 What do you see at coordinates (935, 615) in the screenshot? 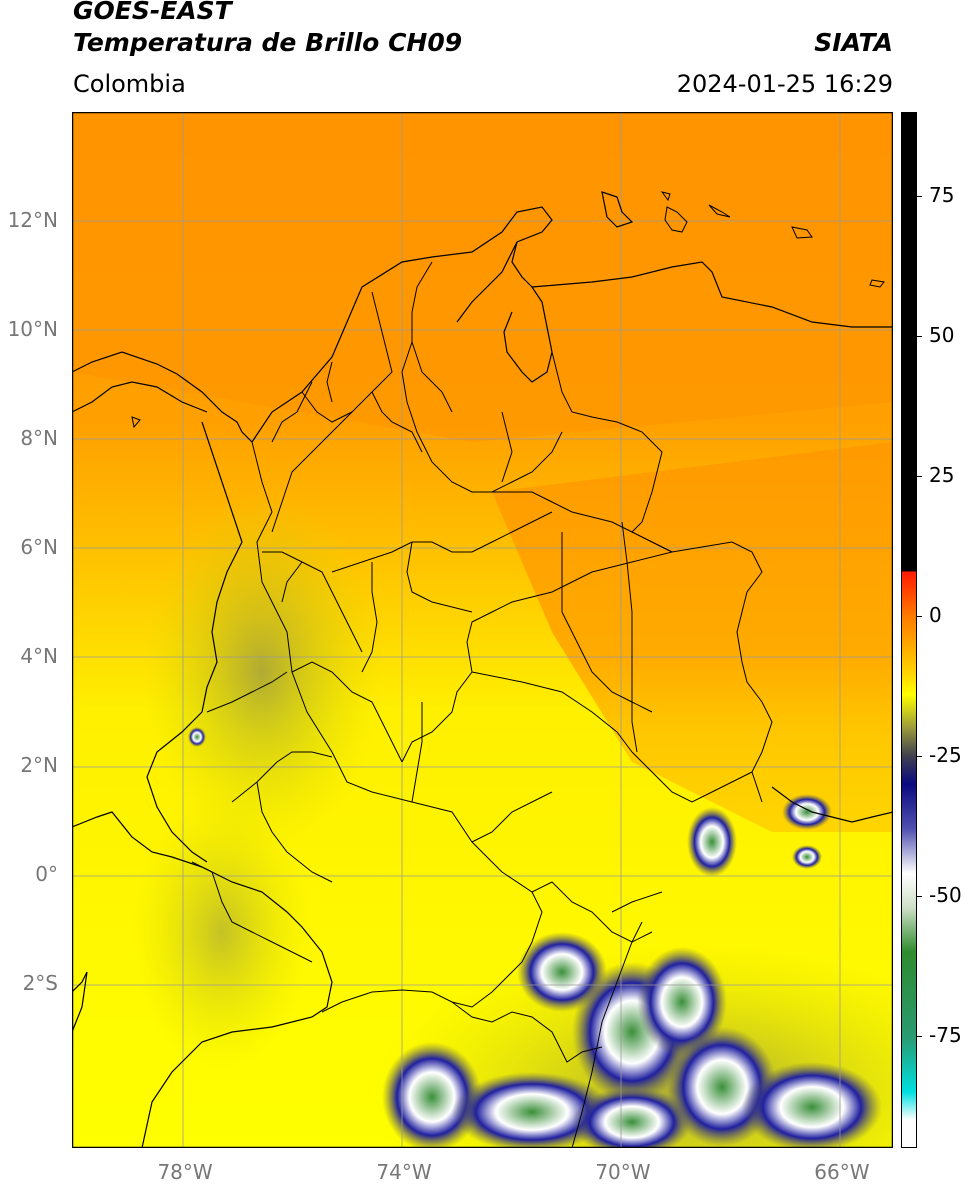
I see `colorbar-tick-label: 0` at bounding box center [935, 615].